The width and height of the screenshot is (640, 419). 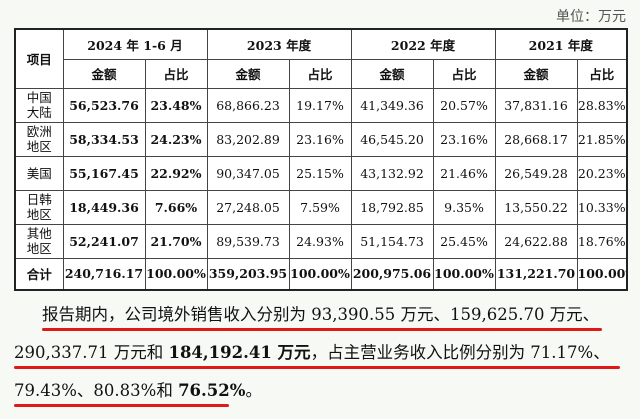 What do you see at coordinates (561, 44) in the screenshot?
I see `period-header: 2021 年度` at bounding box center [561, 44].